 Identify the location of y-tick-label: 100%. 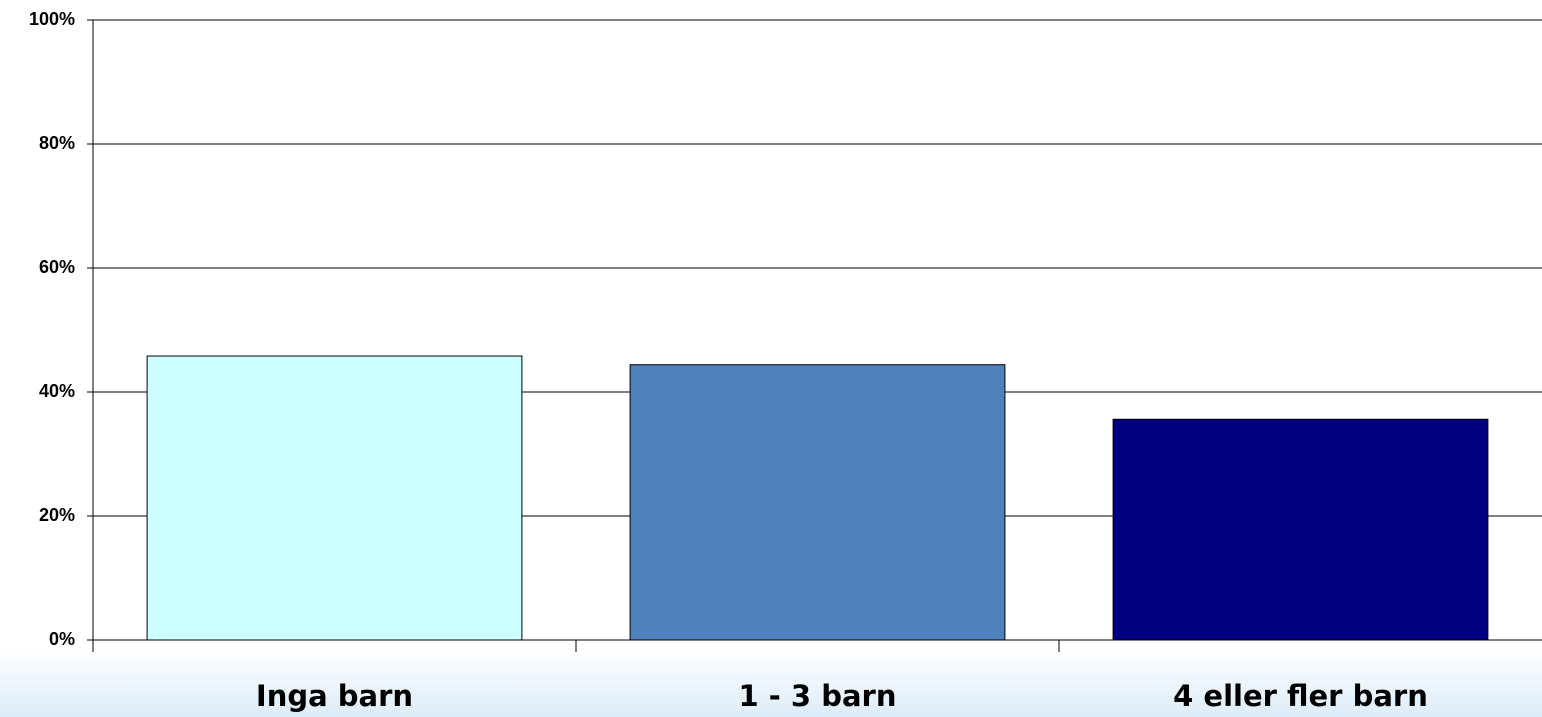
(52, 19).